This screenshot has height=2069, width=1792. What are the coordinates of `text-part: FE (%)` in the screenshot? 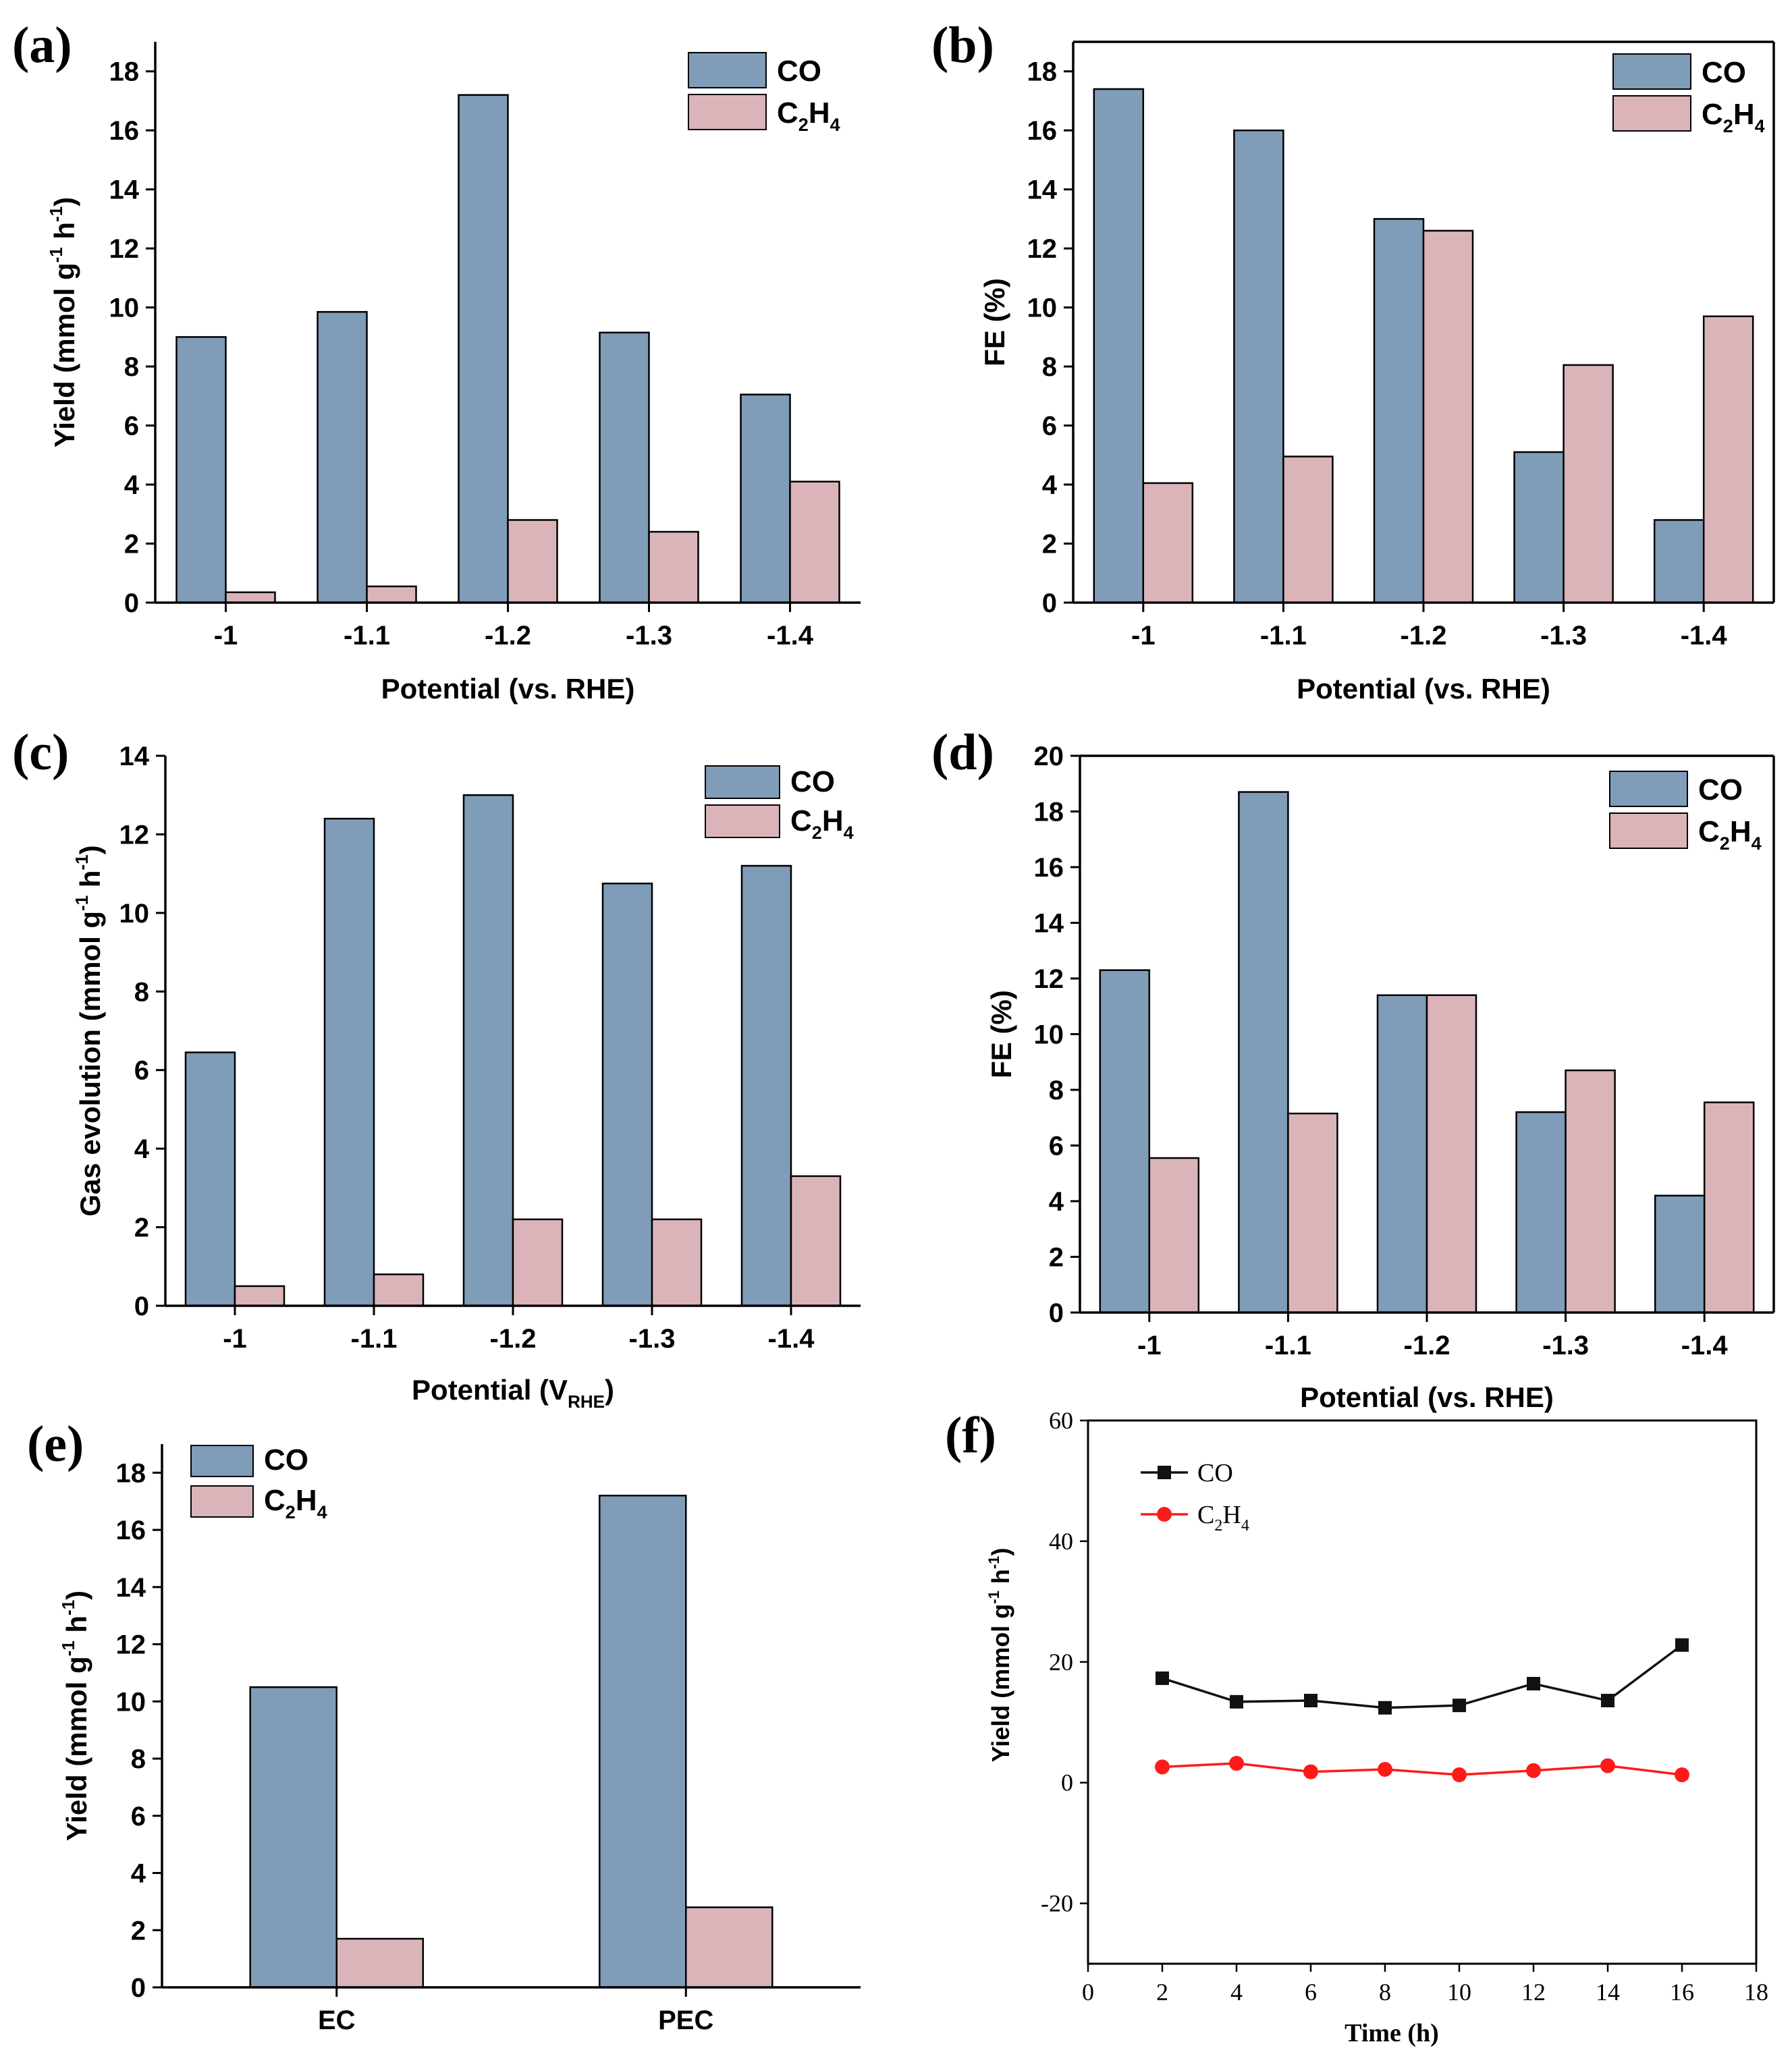 It's located at (994, 322).